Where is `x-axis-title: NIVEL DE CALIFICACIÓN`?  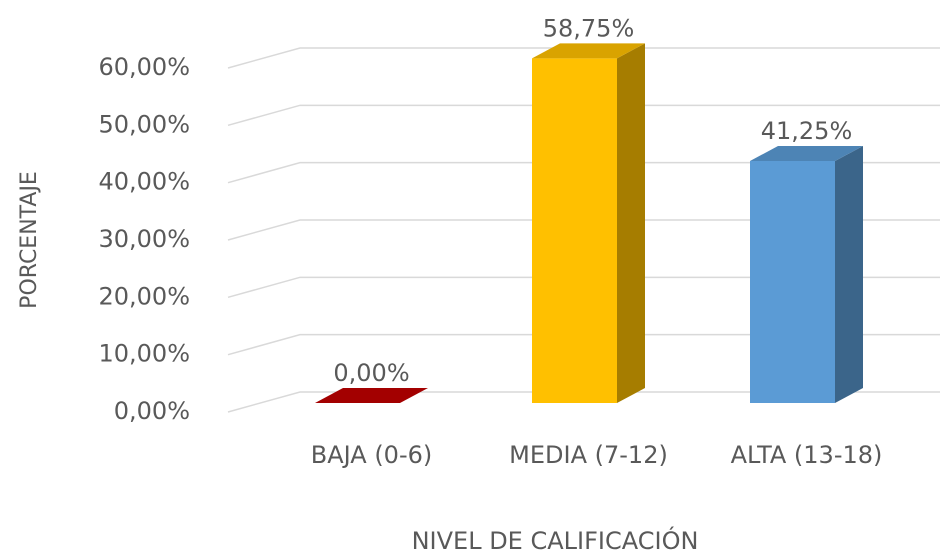 x-axis-title: NIVEL DE CALIFICACIÓN is located at coordinates (555, 539).